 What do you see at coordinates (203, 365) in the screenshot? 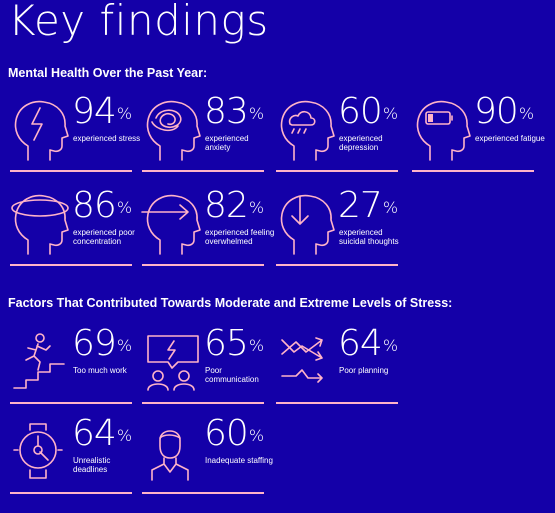
I see `stat-poor-communication: 65% Poor communication` at bounding box center [203, 365].